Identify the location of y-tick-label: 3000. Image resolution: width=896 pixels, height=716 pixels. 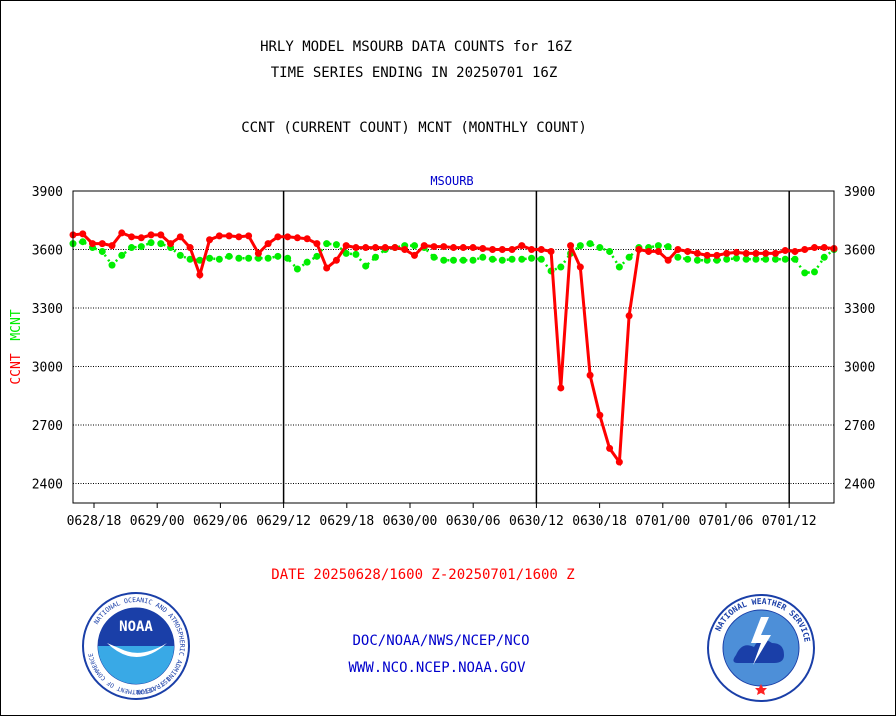
(47, 368).